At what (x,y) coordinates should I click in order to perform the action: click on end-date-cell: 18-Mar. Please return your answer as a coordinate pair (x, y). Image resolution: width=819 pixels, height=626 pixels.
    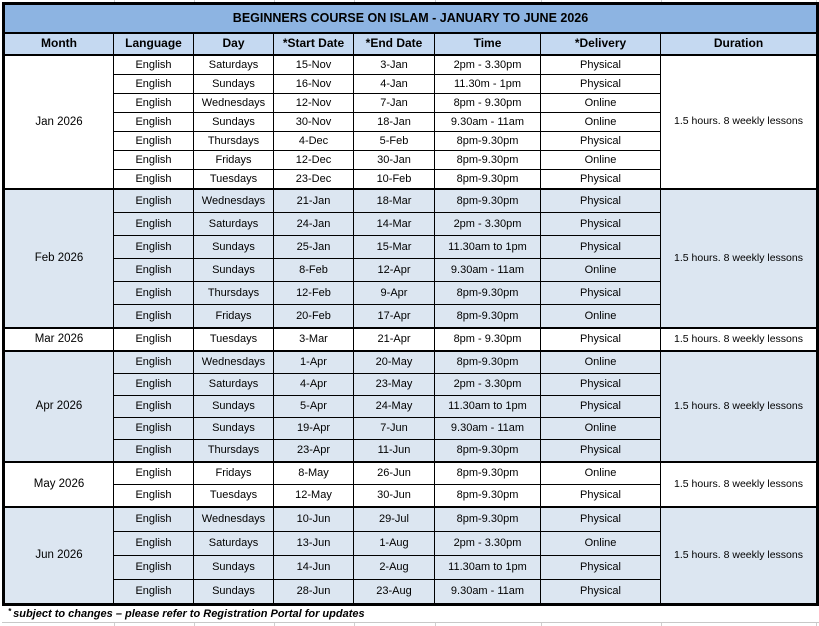
    Looking at the image, I should click on (394, 200).